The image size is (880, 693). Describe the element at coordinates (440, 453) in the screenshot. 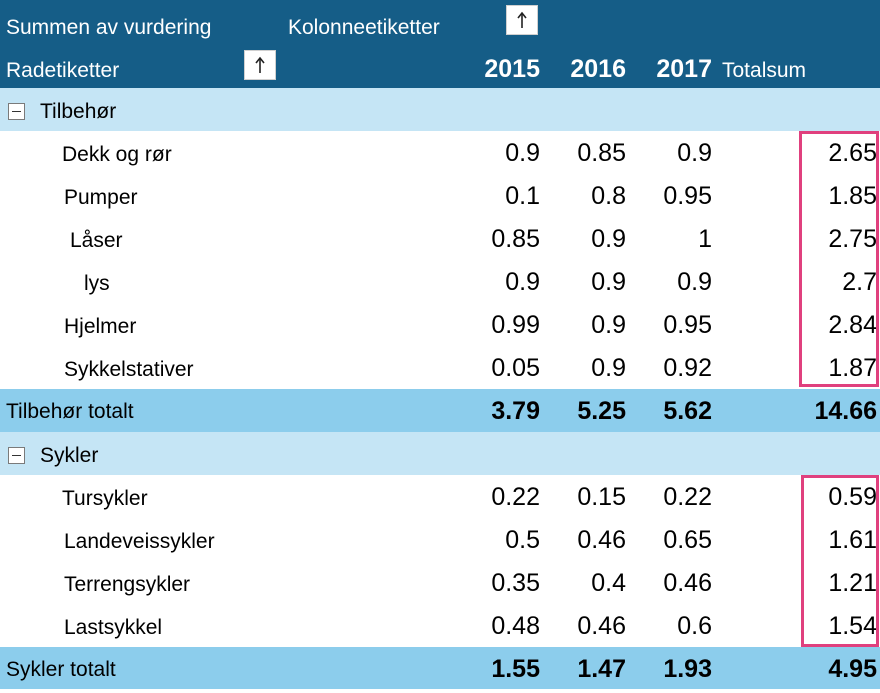

I see `group-row-sykler: Sykler` at that location.